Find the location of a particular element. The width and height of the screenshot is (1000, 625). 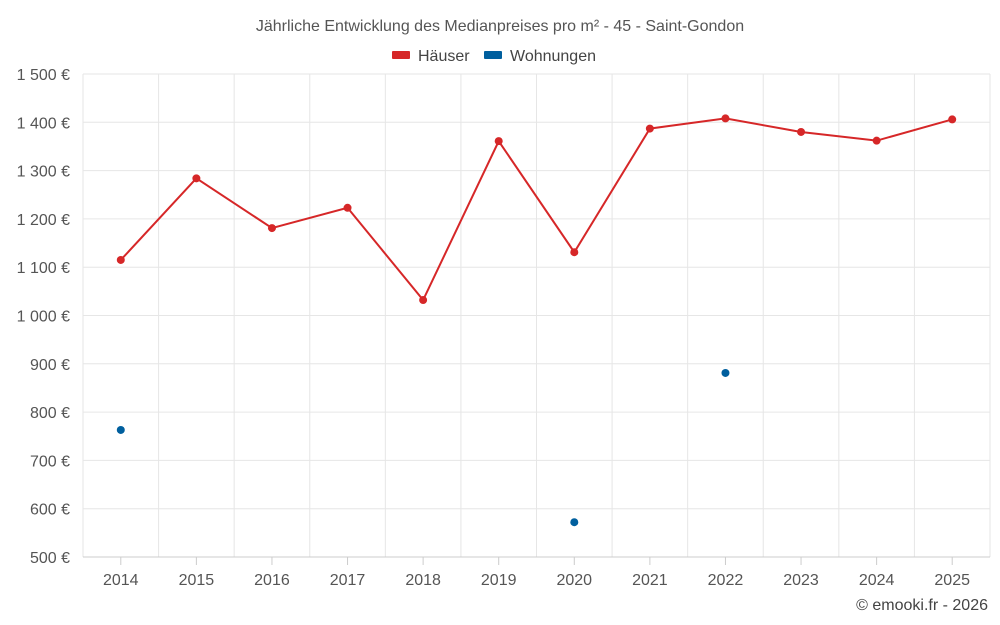

y-tick-label: 1 000 € is located at coordinates (43, 317).